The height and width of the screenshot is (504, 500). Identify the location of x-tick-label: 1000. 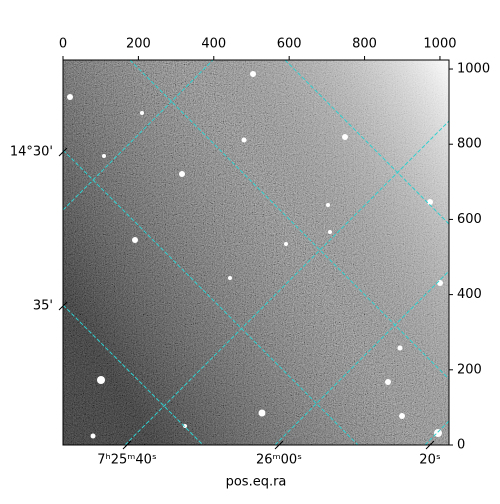
(439, 44).